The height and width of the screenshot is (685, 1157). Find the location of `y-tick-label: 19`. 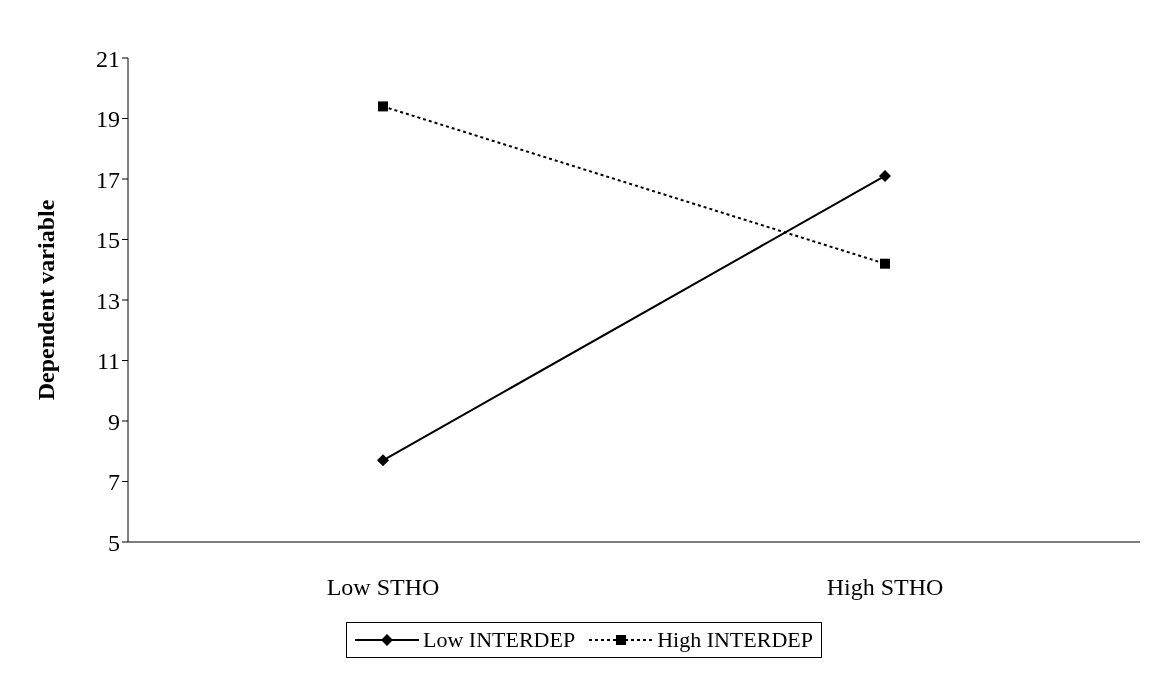

y-tick-label: 19 is located at coordinates (108, 119).